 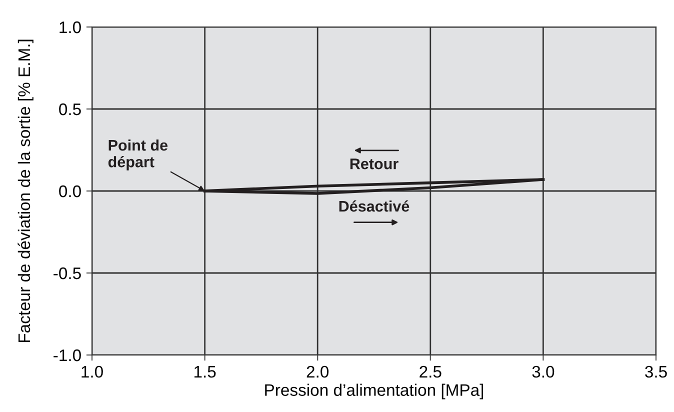 What do you see at coordinates (67, 355) in the screenshot?
I see `y-tick-label: -1.0` at bounding box center [67, 355].